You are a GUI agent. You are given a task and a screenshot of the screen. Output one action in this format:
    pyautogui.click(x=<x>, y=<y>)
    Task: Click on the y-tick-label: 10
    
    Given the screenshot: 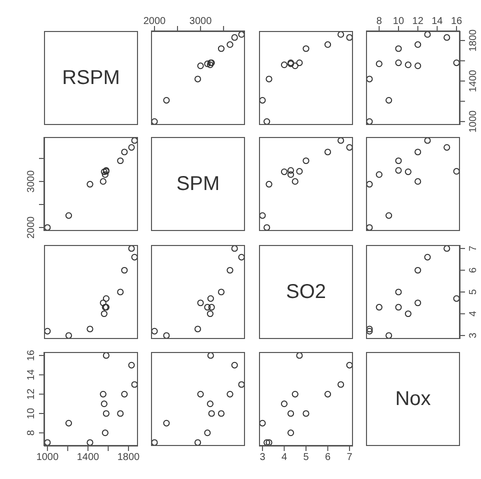 What is the action you would take?
    pyautogui.click(x=31, y=414)
    